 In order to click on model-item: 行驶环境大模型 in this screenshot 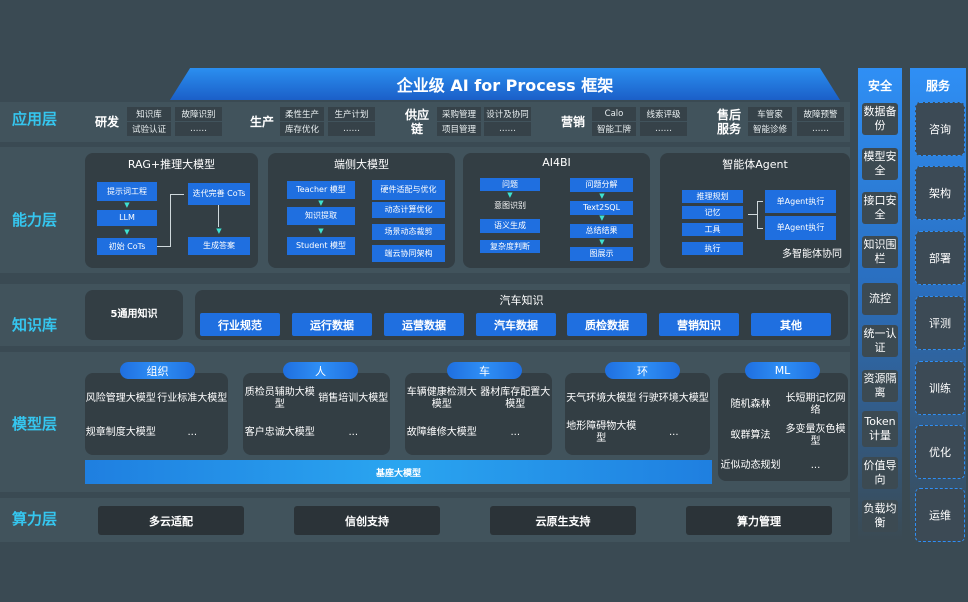, I will do `click(673, 398)`.